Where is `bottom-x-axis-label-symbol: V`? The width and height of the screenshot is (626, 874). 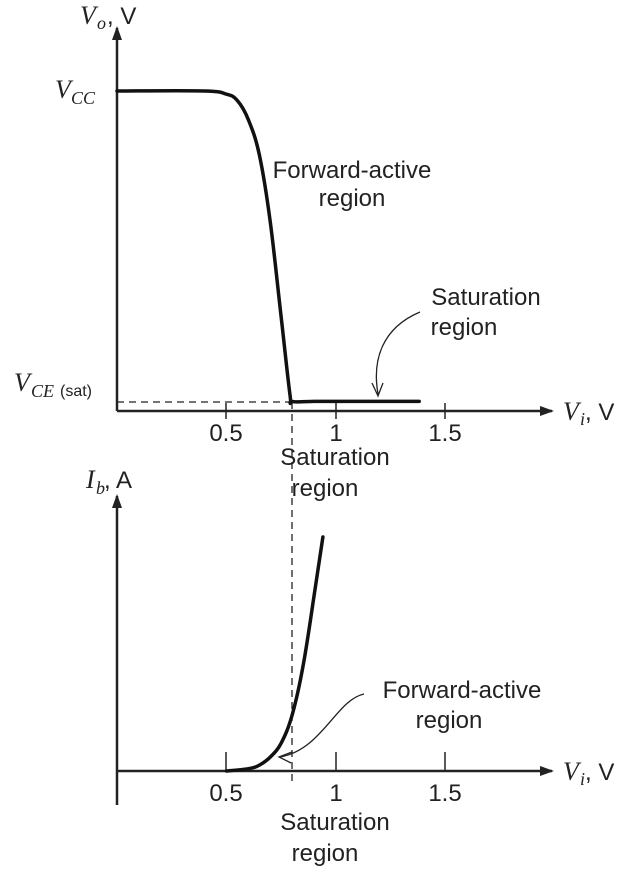 bottom-x-axis-label-symbol: V is located at coordinates (572, 771).